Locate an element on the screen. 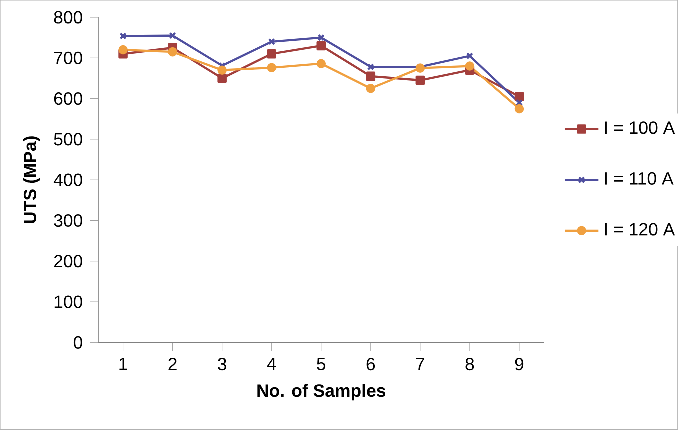 The height and width of the screenshot is (430, 685). x-tick-label: 5 is located at coordinates (321, 364).